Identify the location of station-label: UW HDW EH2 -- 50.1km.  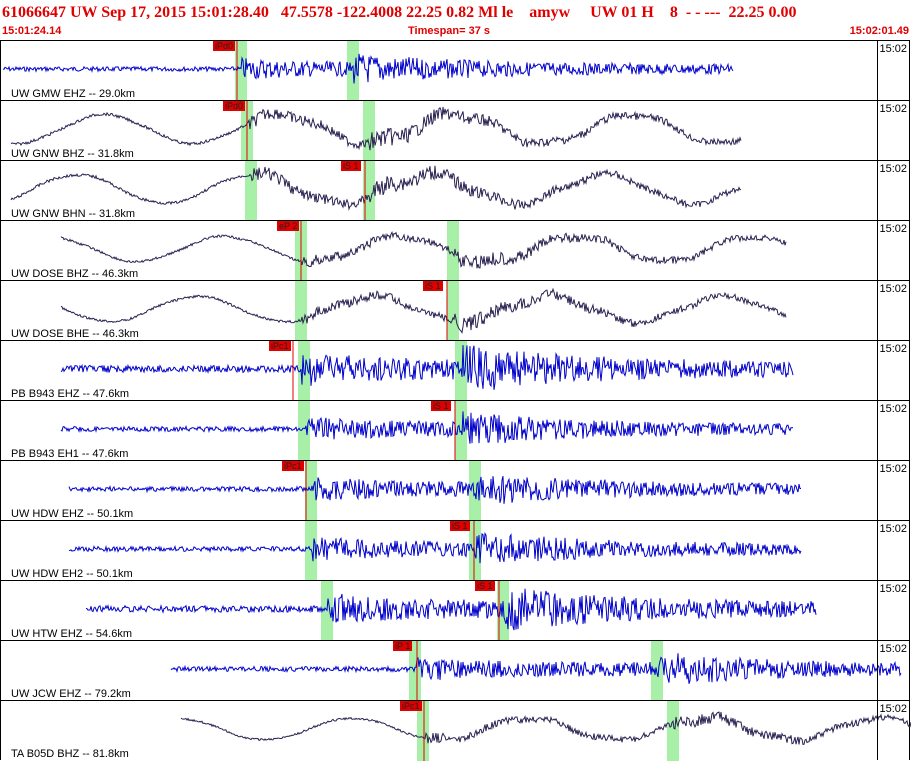
(72, 574).